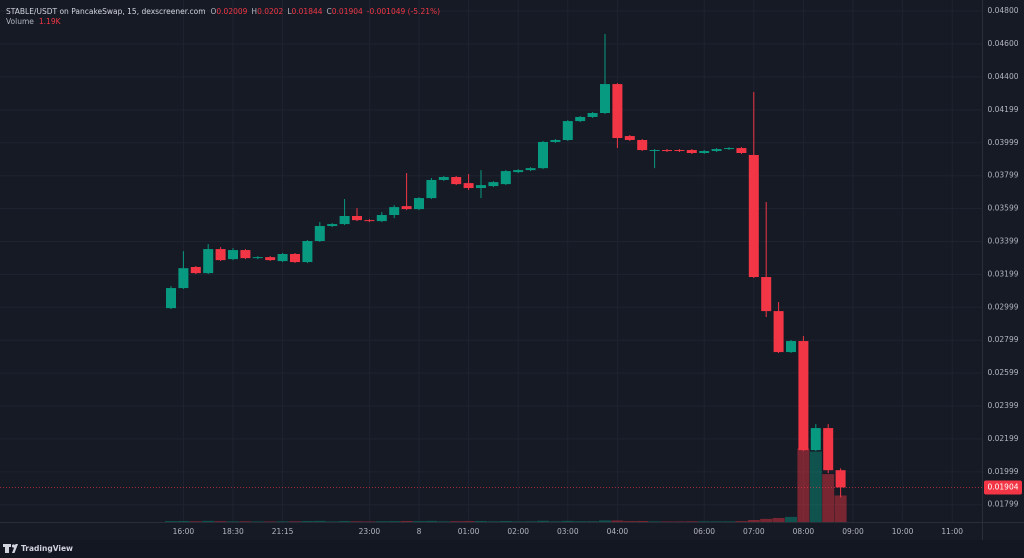 The height and width of the screenshot is (558, 1024). Describe the element at coordinates (20, 21) in the screenshot. I see `volume-name: Volume` at that location.